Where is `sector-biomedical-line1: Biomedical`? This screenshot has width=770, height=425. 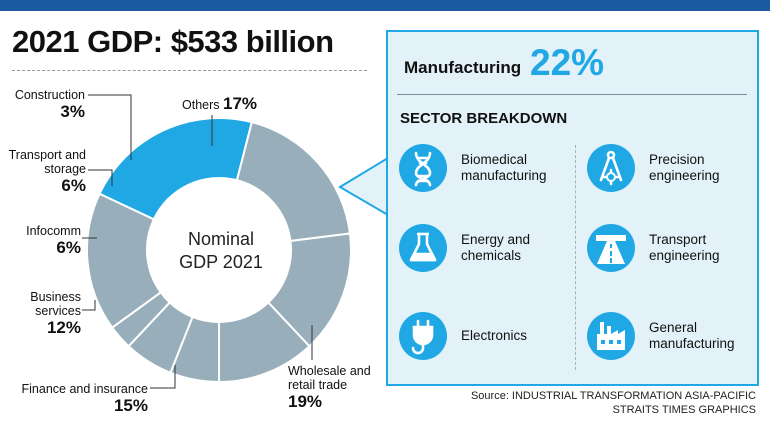 sector-biomedical-line1: Biomedical is located at coordinates (494, 159).